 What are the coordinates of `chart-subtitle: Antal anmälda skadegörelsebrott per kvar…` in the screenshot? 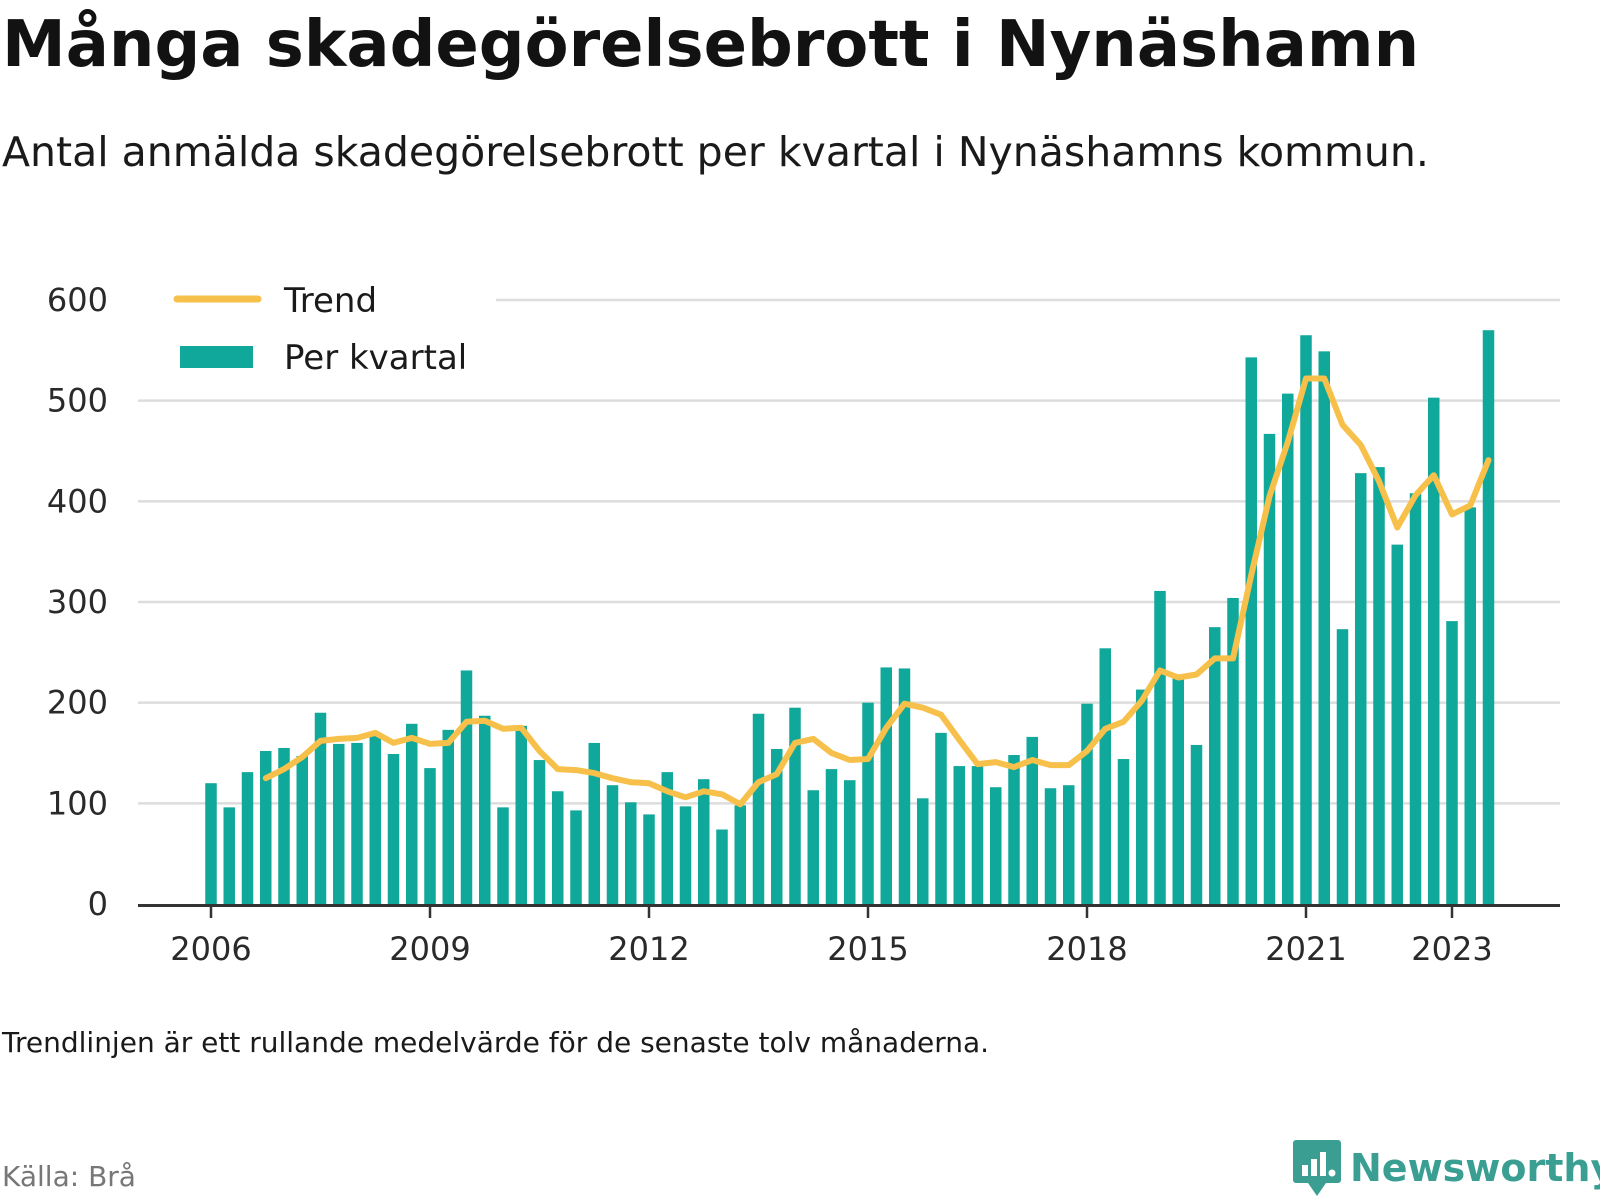 It's located at (715, 152).